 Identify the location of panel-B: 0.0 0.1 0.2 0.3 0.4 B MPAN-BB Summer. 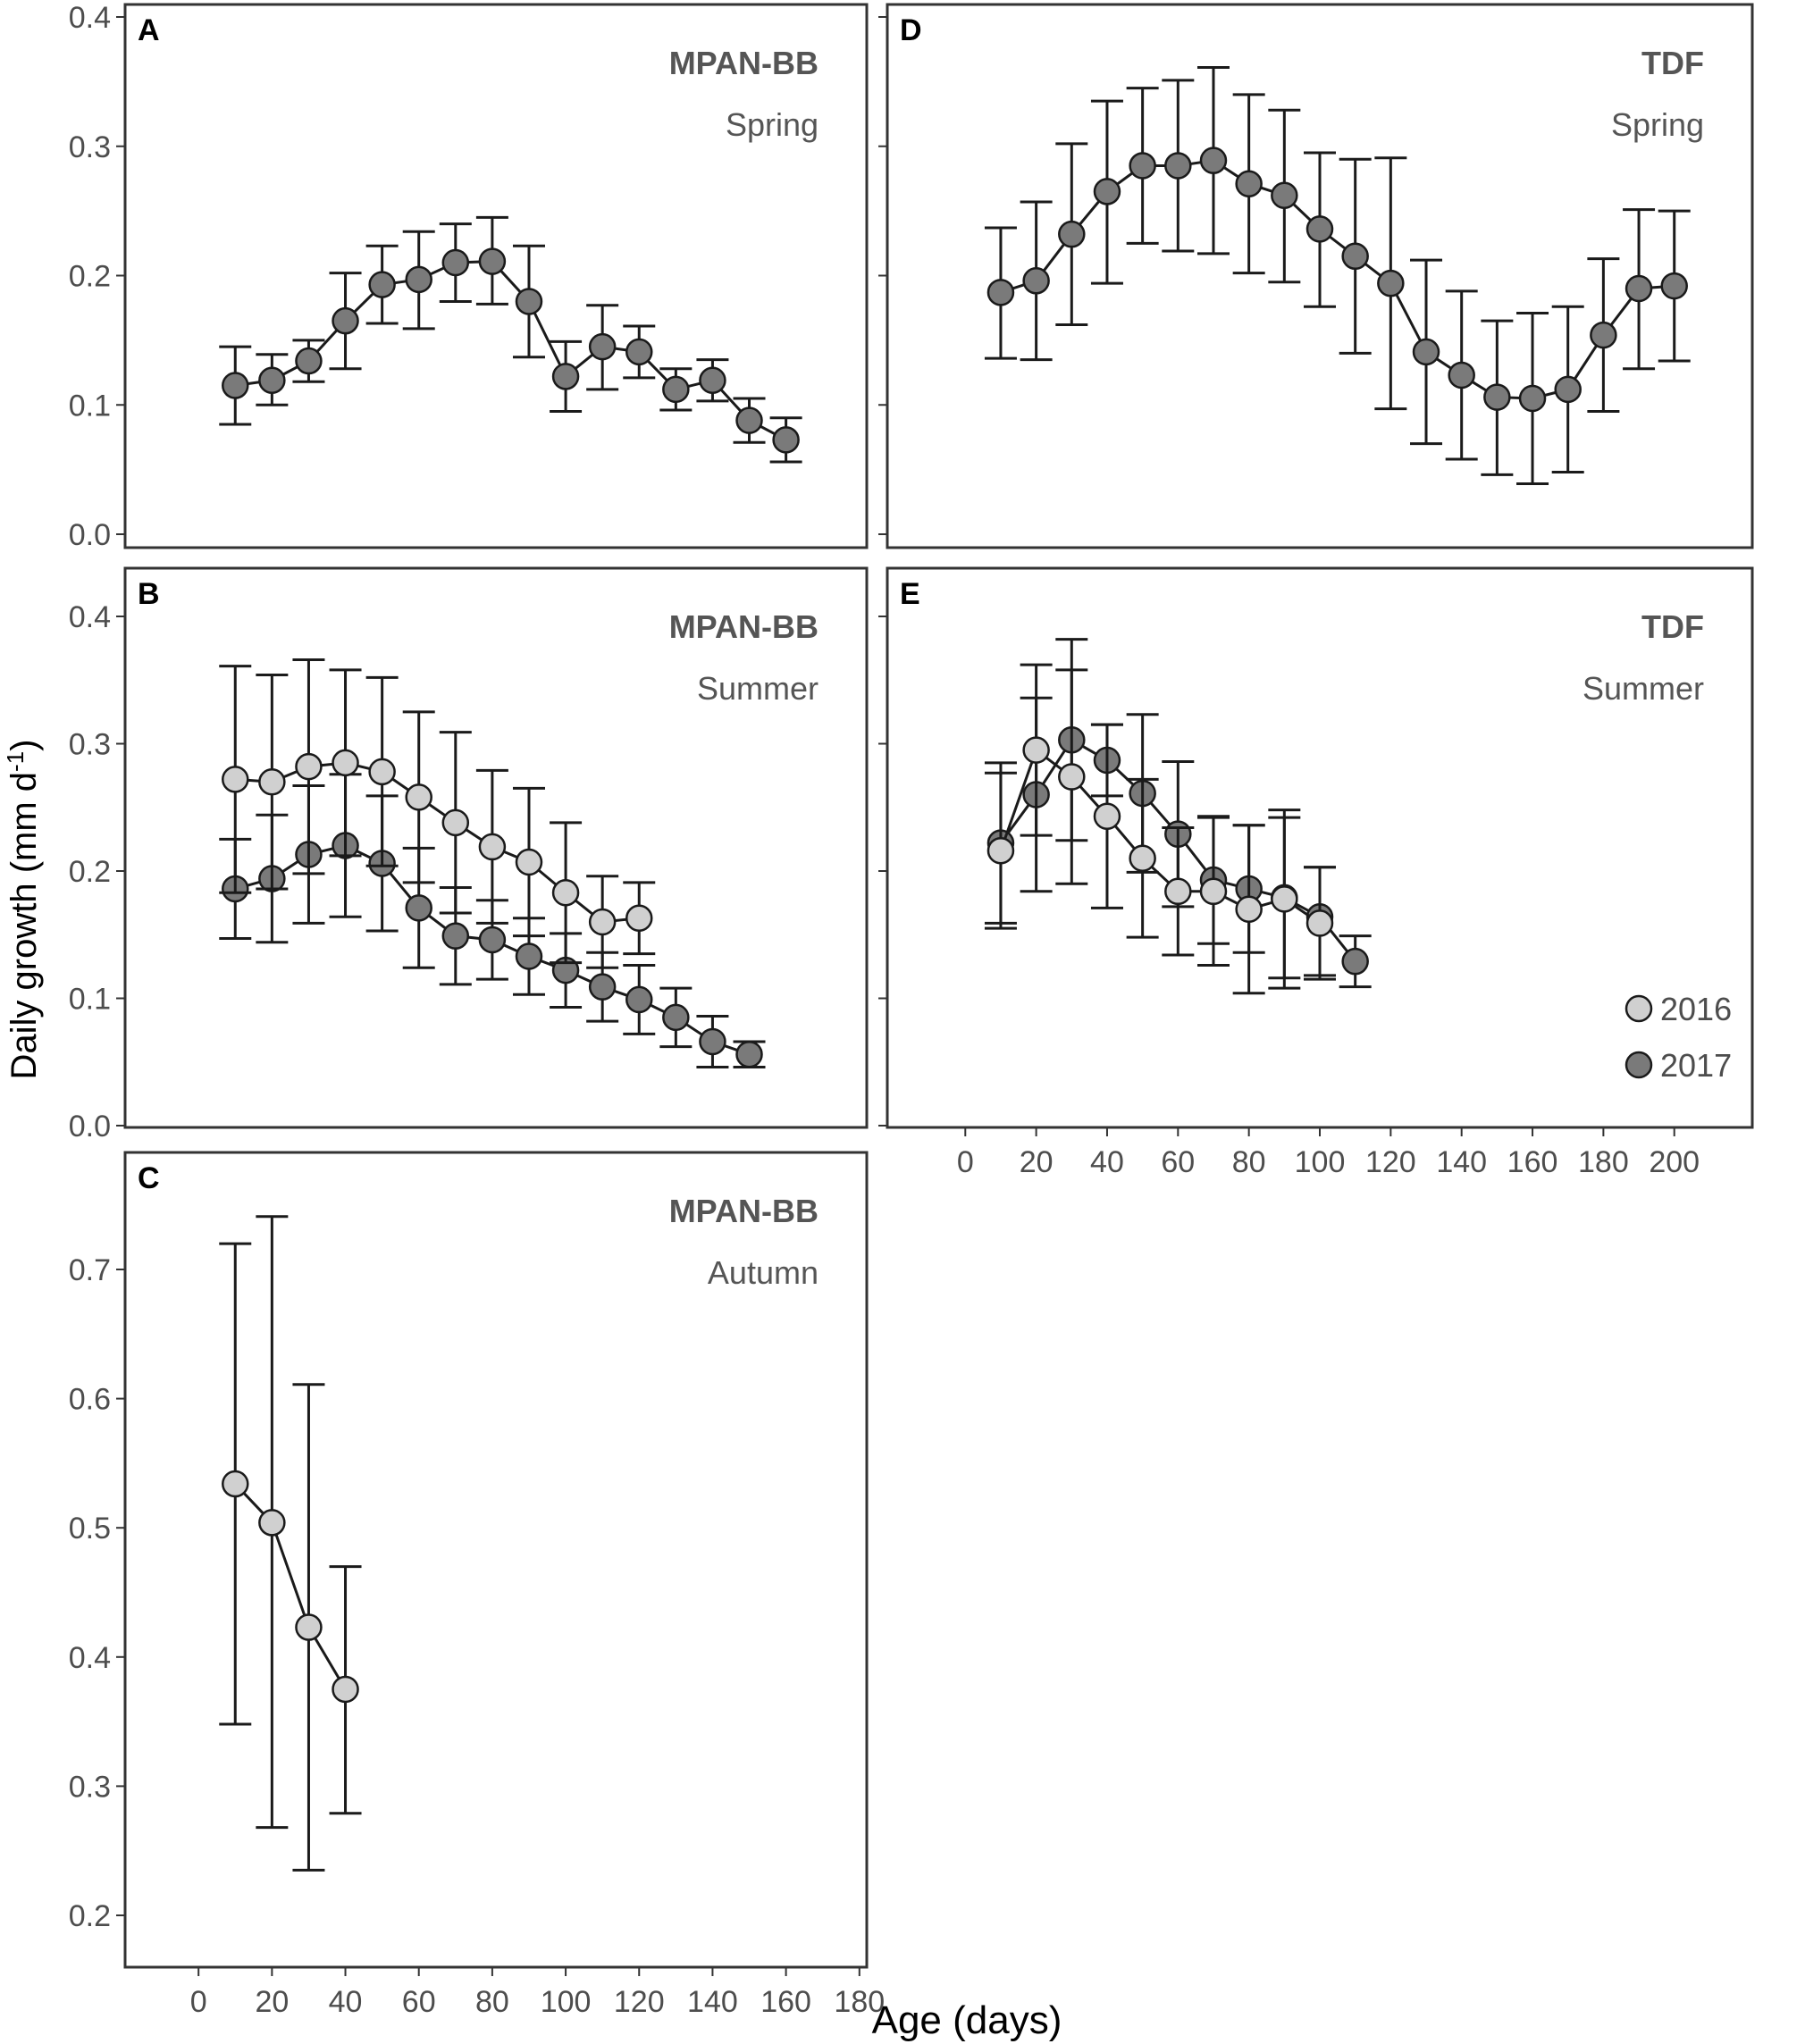
(469, 854).